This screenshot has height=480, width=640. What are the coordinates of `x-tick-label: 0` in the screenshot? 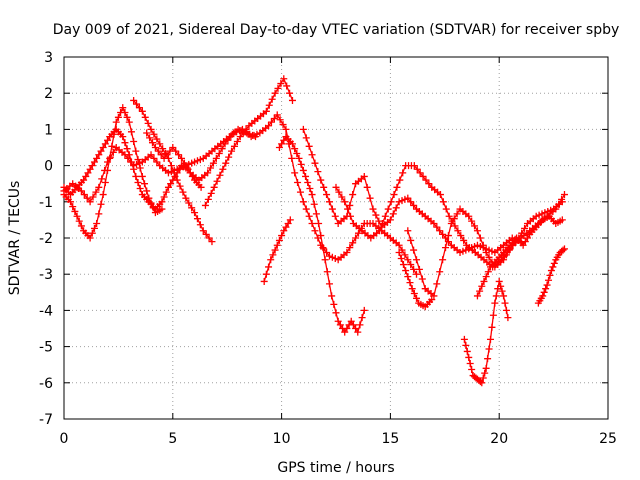 It's located at (64, 439).